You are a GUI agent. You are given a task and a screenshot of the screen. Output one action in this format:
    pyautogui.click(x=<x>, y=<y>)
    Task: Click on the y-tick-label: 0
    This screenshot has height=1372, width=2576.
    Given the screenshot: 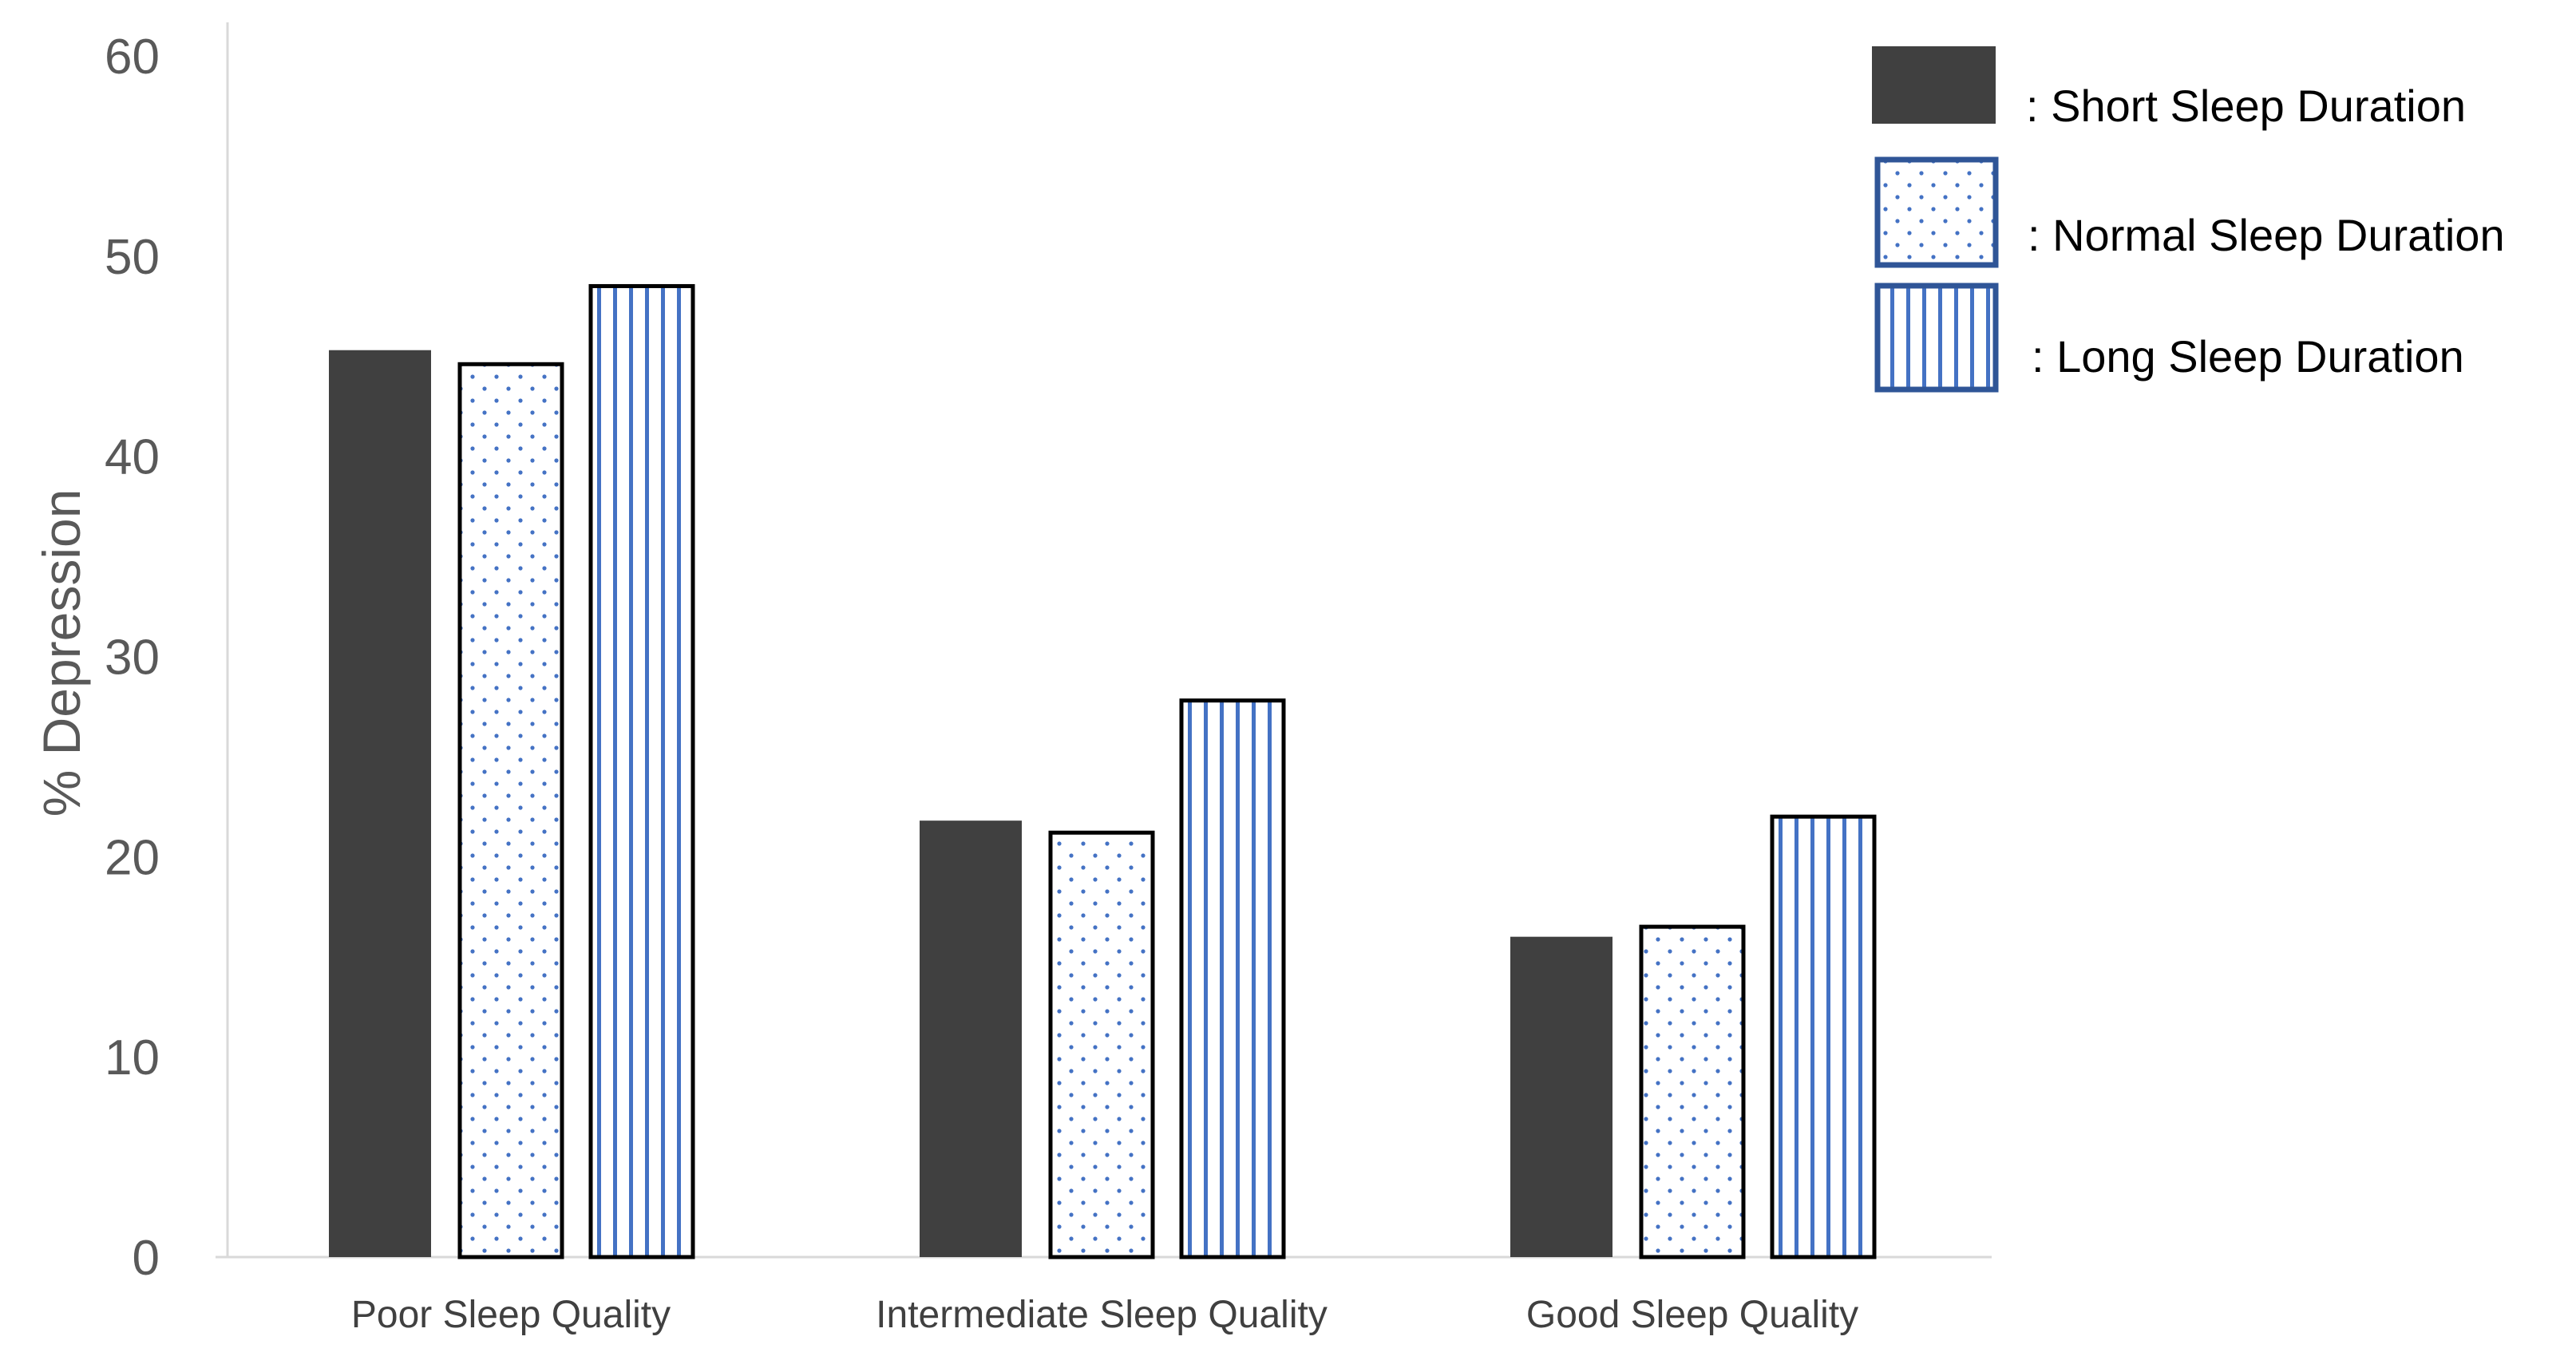 What is the action you would take?
    pyautogui.click(x=147, y=1258)
    